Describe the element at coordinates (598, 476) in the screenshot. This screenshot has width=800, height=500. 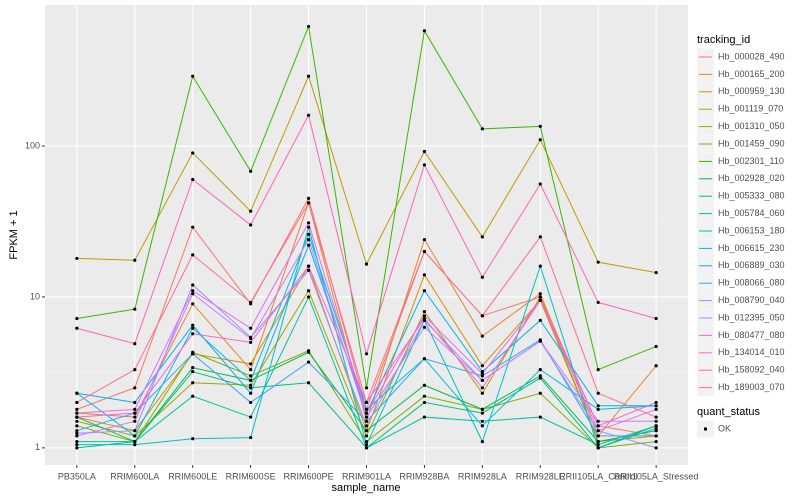
I see `x-tick-label: RRII105LA_Control` at that location.